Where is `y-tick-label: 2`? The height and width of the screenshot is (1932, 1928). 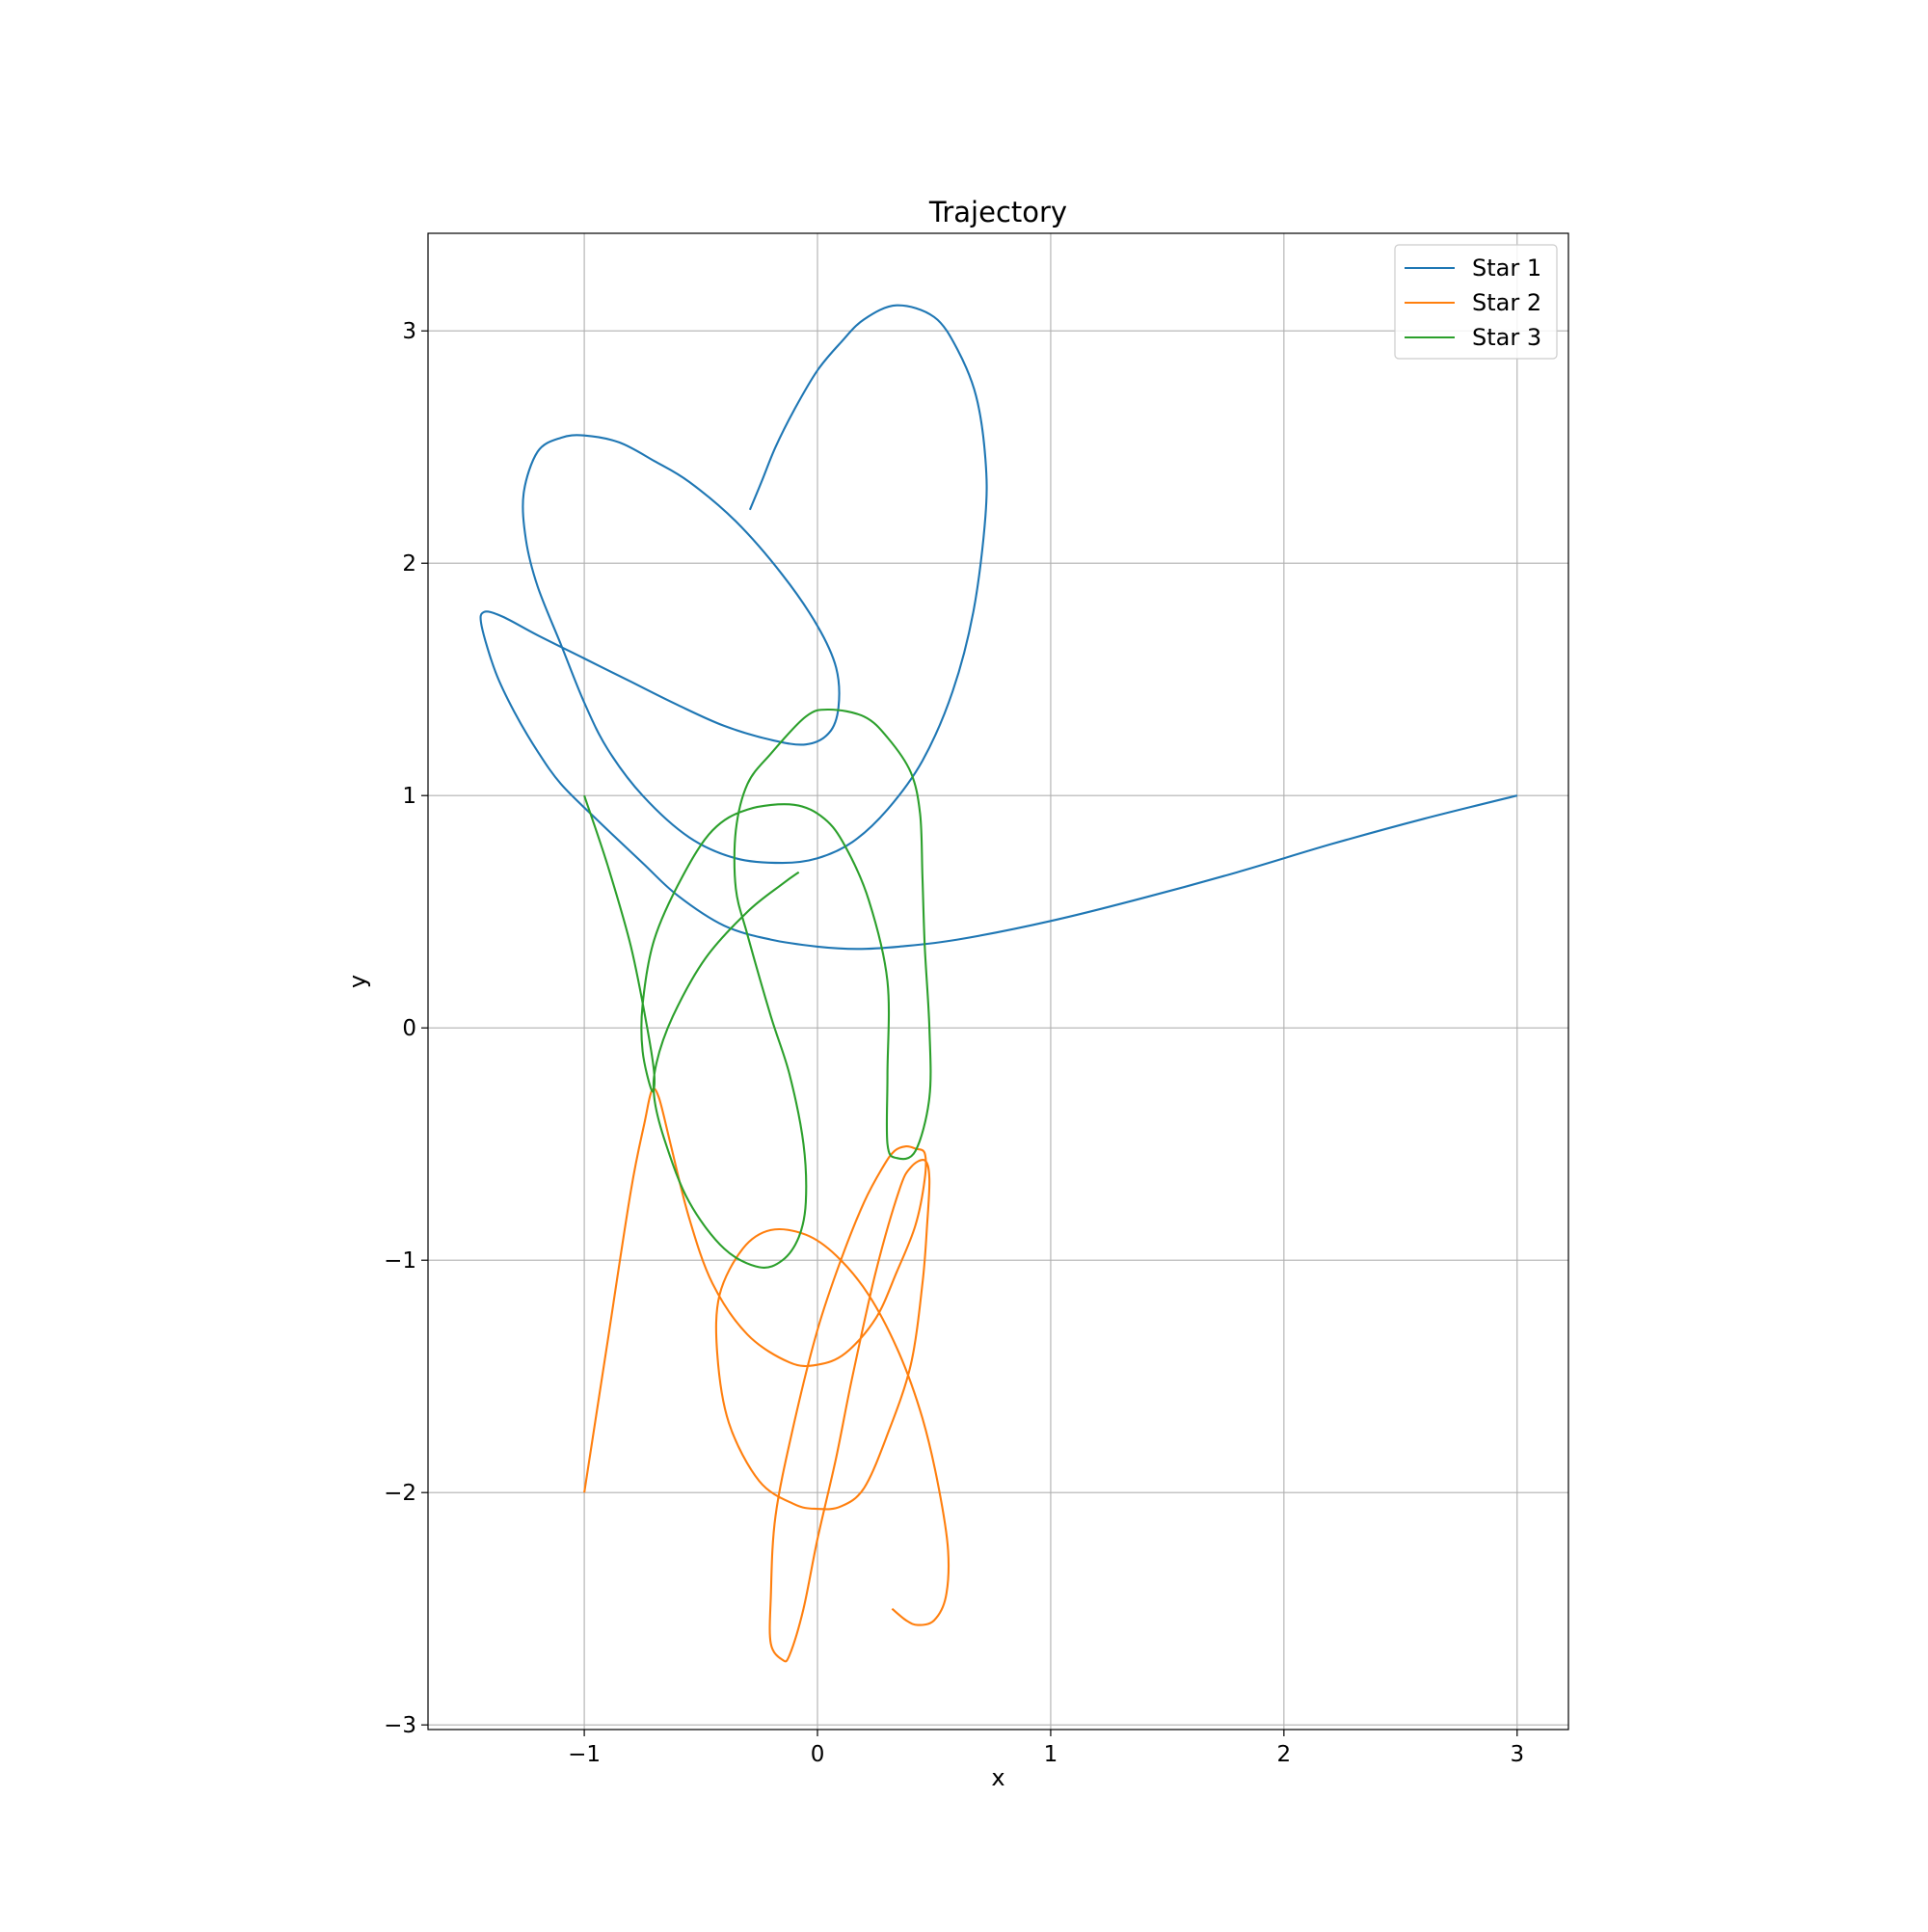
y-tick-label: 2 is located at coordinates (409, 564).